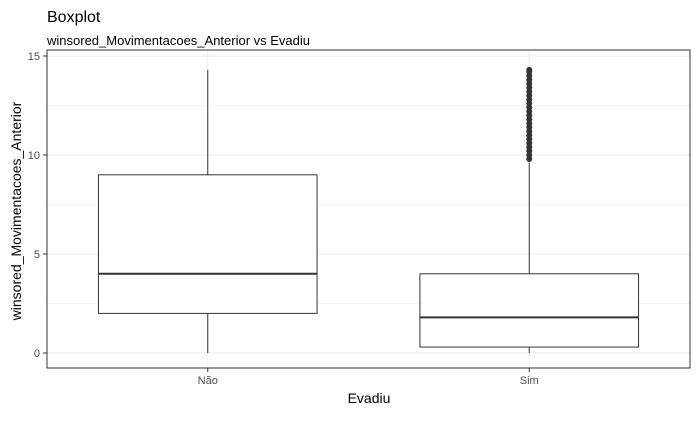 The width and height of the screenshot is (700, 432). I want to click on y-tick-label: 0, so click(37, 354).